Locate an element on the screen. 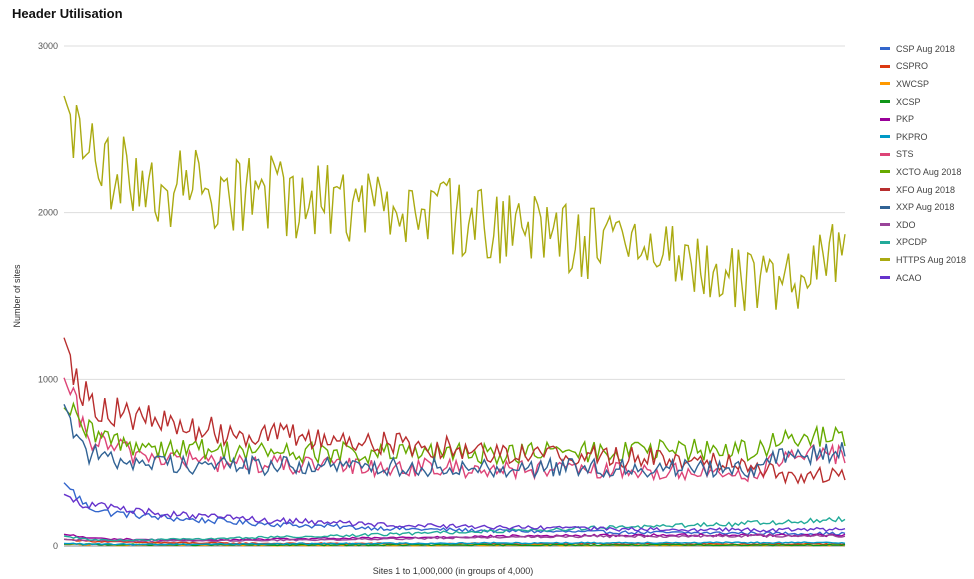 The height and width of the screenshot is (579, 974). legend-label: PKP is located at coordinates (905, 119).